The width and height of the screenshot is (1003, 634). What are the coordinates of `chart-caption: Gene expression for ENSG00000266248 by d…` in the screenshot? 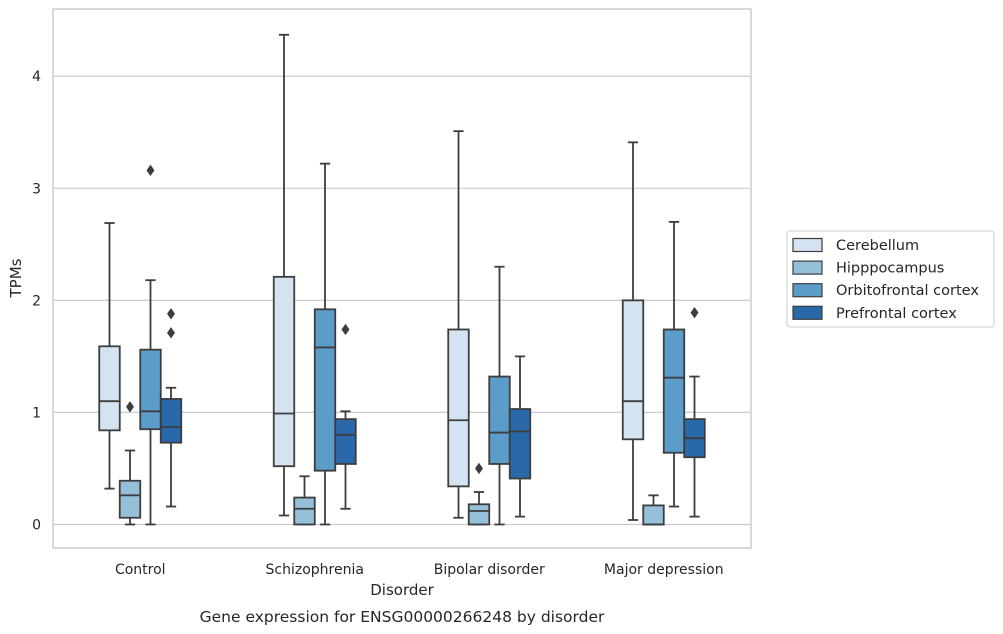 It's located at (402, 617).